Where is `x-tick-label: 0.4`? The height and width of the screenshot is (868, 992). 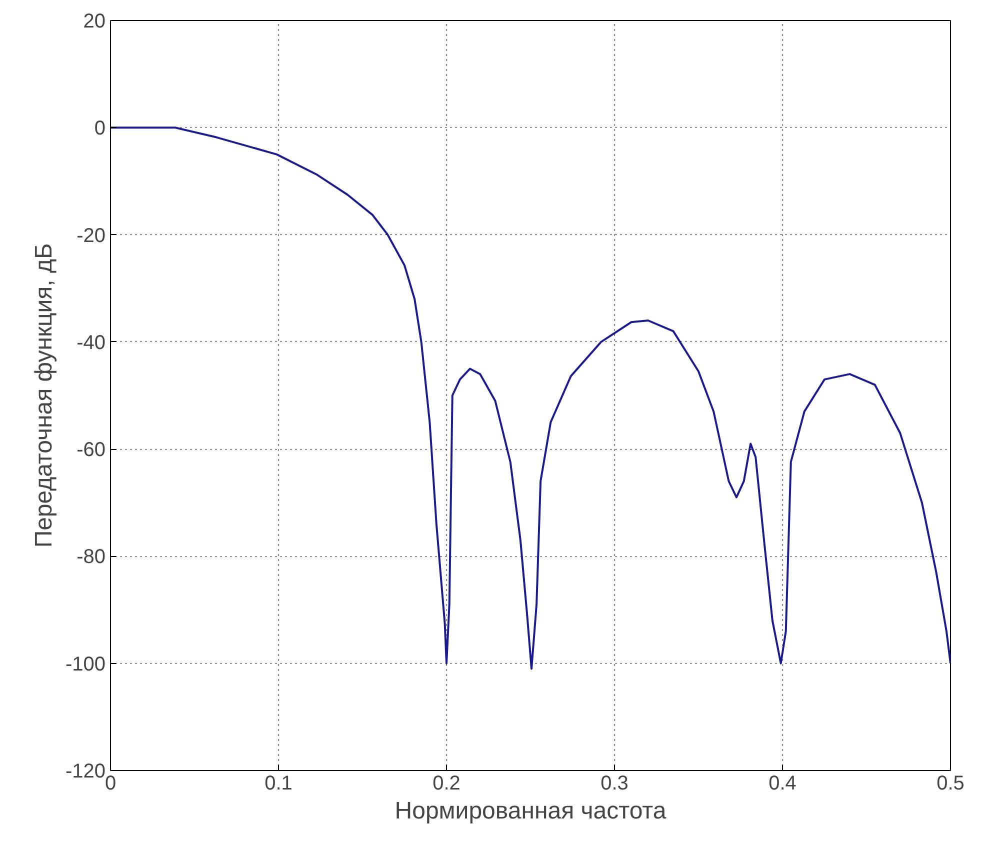 x-tick-label: 0.4 is located at coordinates (782, 783).